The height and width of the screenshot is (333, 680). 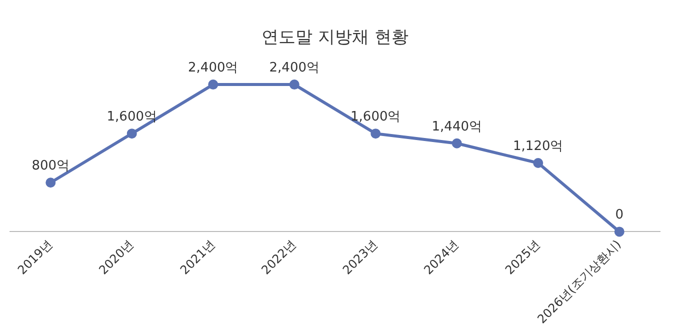 What do you see at coordinates (538, 146) in the screenshot?
I see `data-label: 1,120억` at bounding box center [538, 146].